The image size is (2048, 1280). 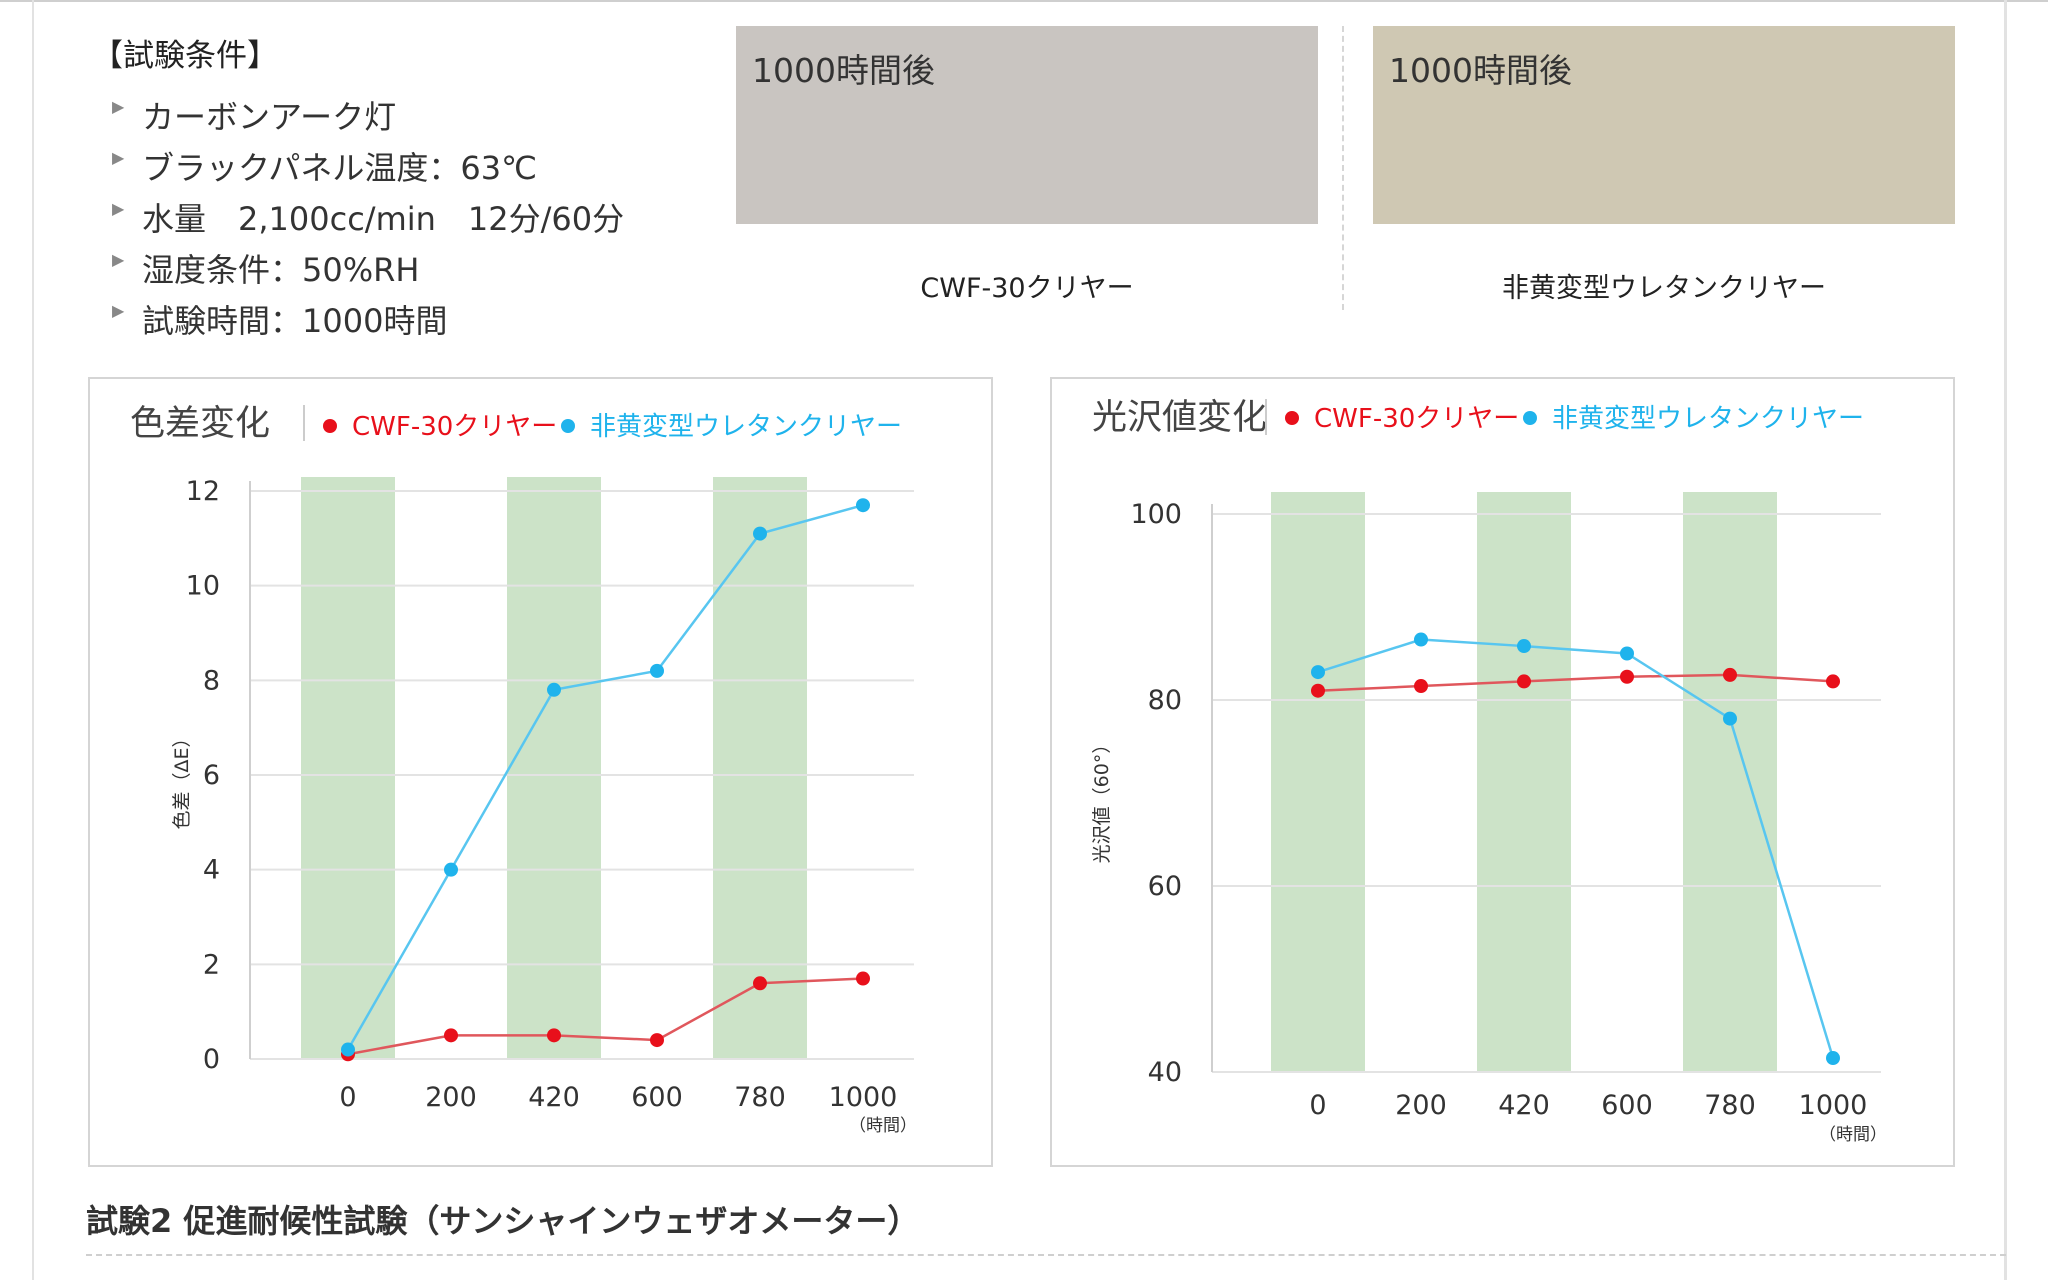 I want to click on y-tick-label: 8, so click(x=211, y=680).